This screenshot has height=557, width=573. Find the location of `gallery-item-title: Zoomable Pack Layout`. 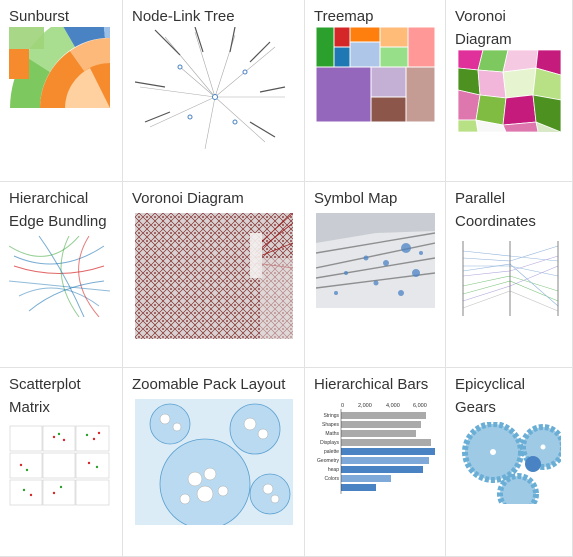

gallery-item-title: Zoomable Pack Layout is located at coordinates (209, 384).